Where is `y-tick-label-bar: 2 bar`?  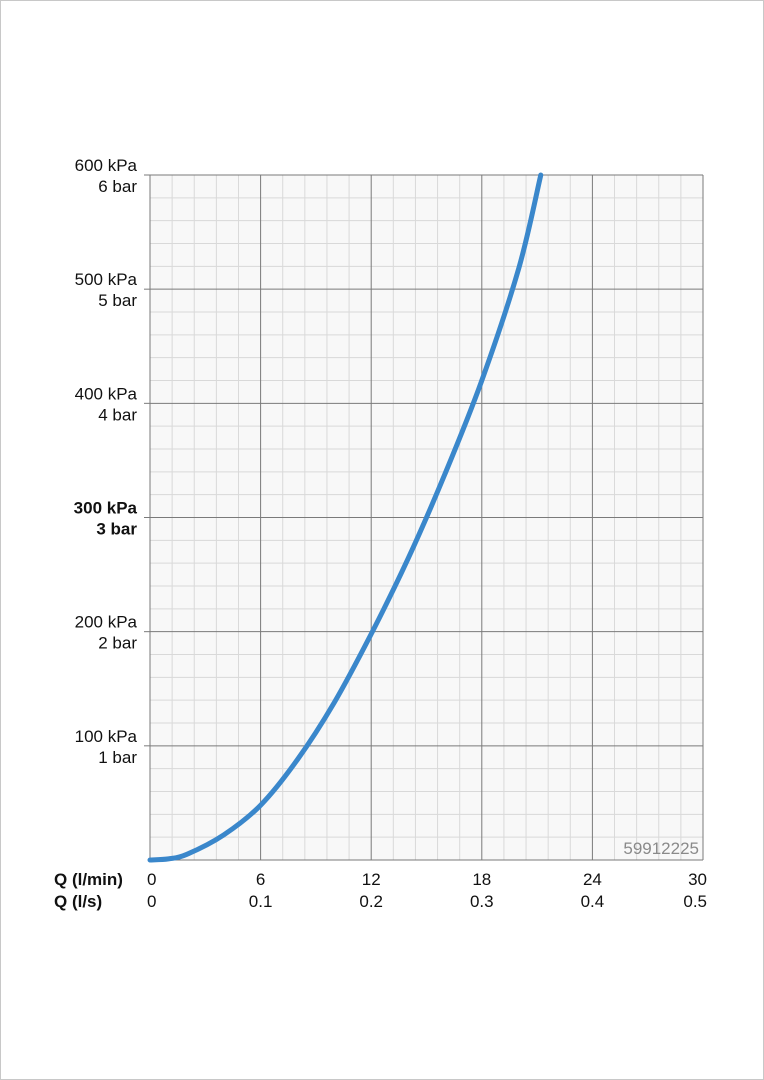
y-tick-label-bar: 2 bar is located at coordinates (117, 643).